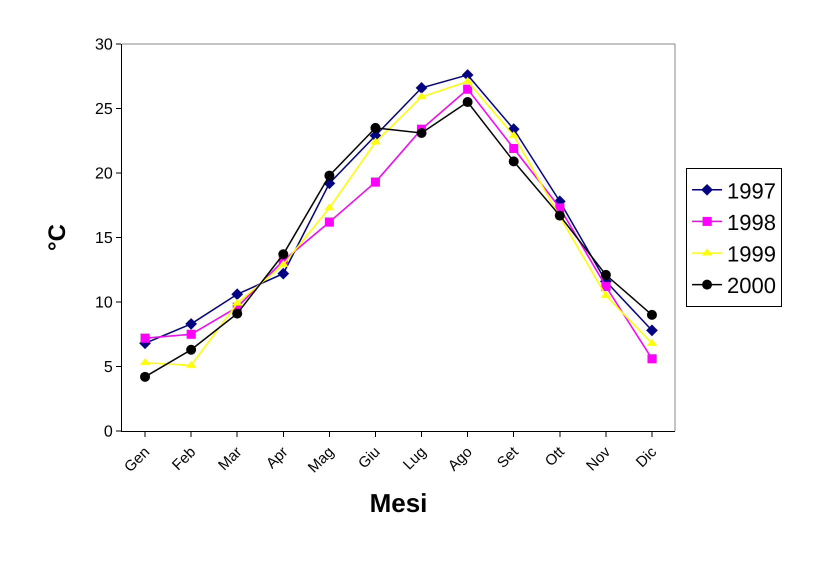  I want to click on x-tick-label: Gen, so click(137, 460).